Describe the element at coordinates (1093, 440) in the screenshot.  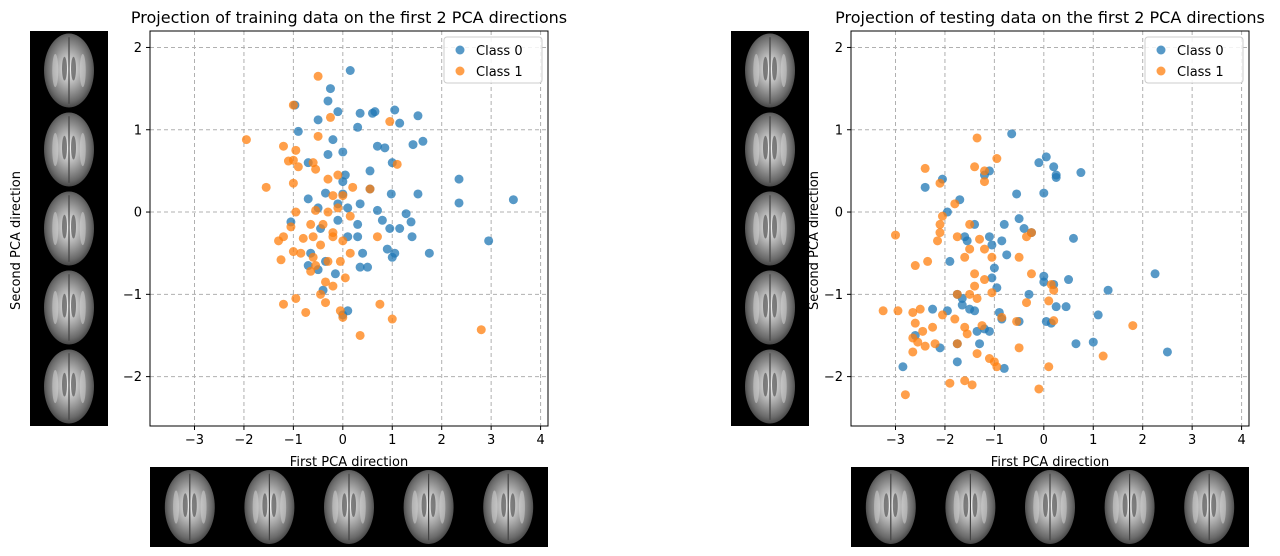
I see `x-tick-label: 1` at that location.